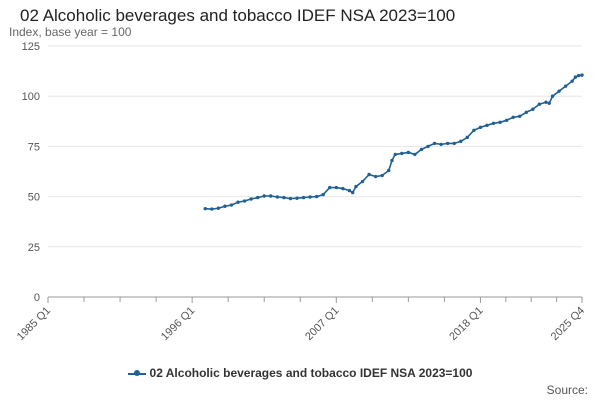  Describe the element at coordinates (568, 324) in the screenshot. I see `x-tick-label: 2025 Q4` at that location.